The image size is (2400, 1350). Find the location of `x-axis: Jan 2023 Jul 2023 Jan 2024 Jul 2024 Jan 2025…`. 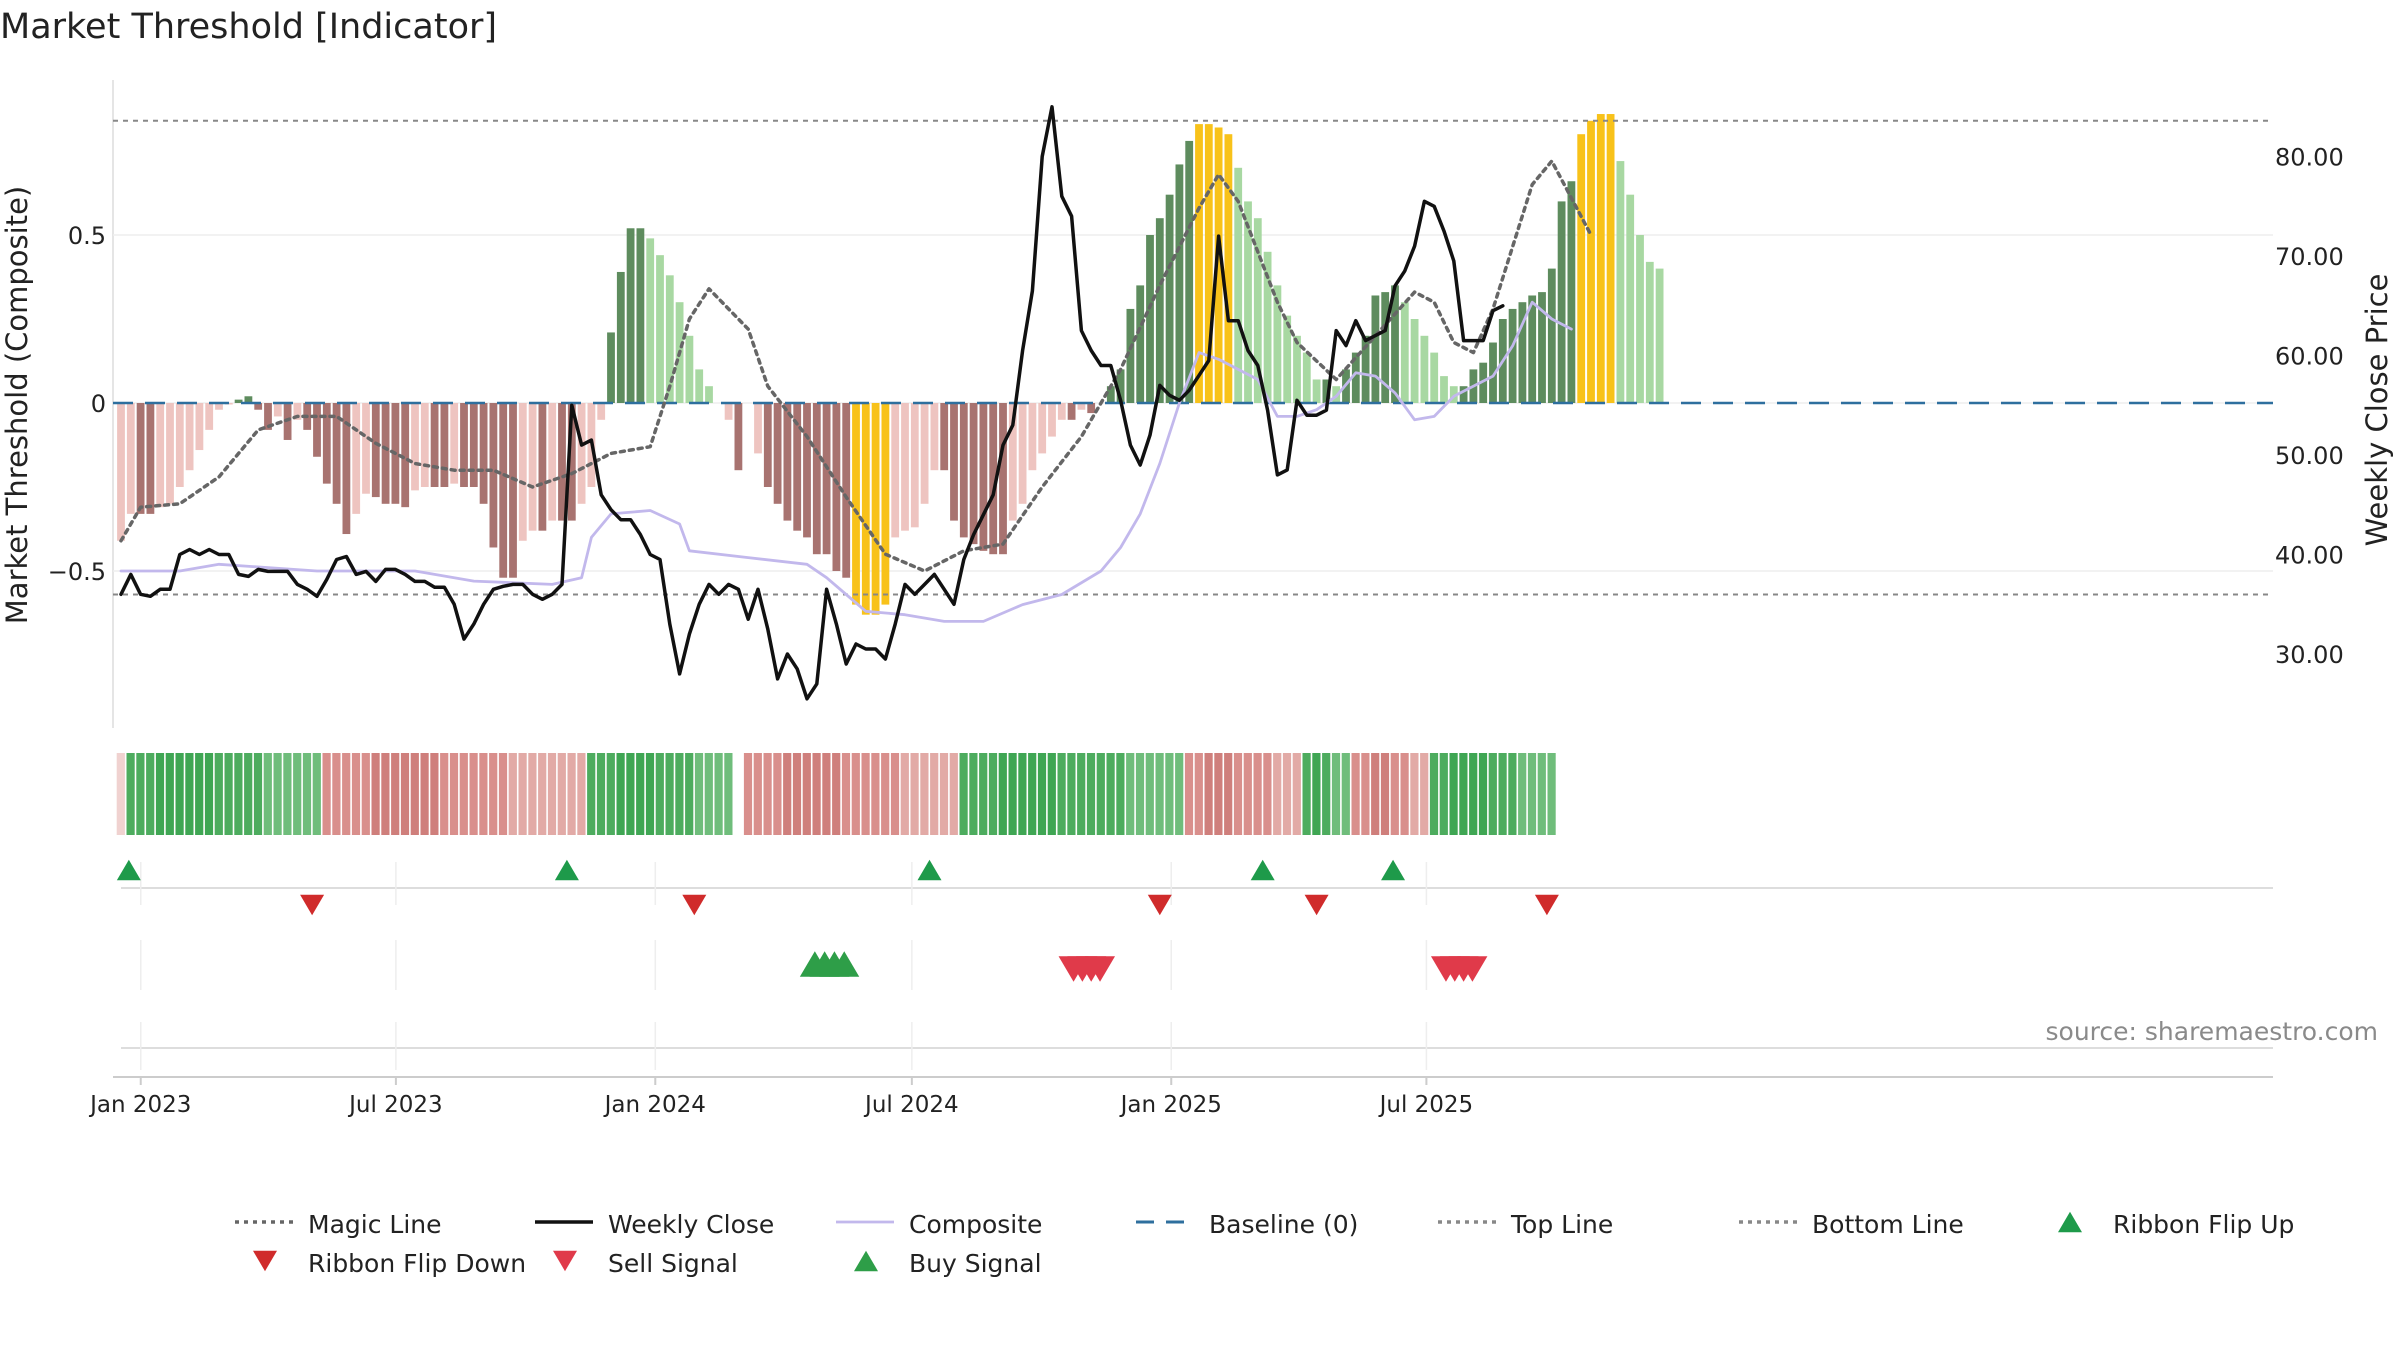

x-axis: Jan 2023 Jul 2023 Jan 2024 Jul 2024 Jan 2025… is located at coordinates (1180, 1097).